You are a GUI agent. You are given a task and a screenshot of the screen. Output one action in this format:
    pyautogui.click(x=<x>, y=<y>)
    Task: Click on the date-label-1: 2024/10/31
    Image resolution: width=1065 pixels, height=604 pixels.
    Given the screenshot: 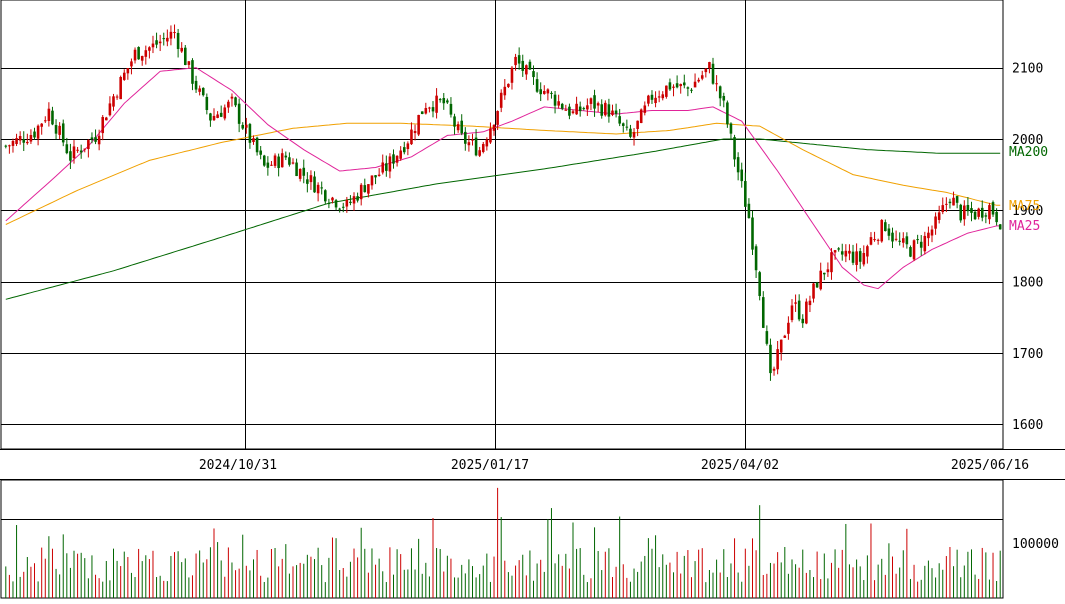 What is the action you would take?
    pyautogui.click(x=238, y=465)
    